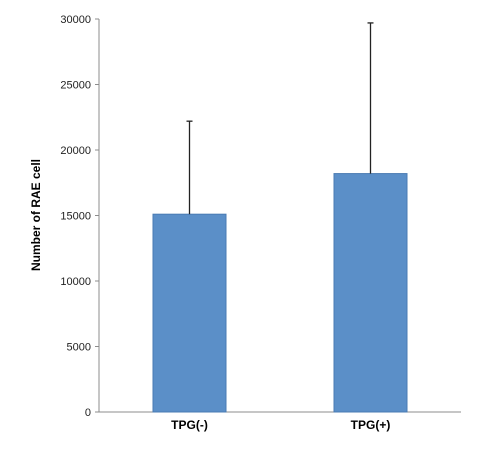  Describe the element at coordinates (189, 313) in the screenshot. I see `bar-tpg-minus` at that location.